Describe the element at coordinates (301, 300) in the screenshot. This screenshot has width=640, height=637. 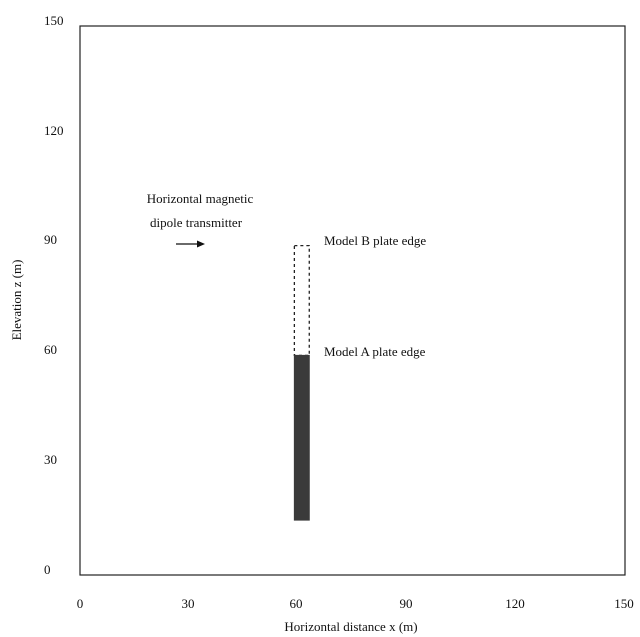
I see `model-b-plate` at that location.